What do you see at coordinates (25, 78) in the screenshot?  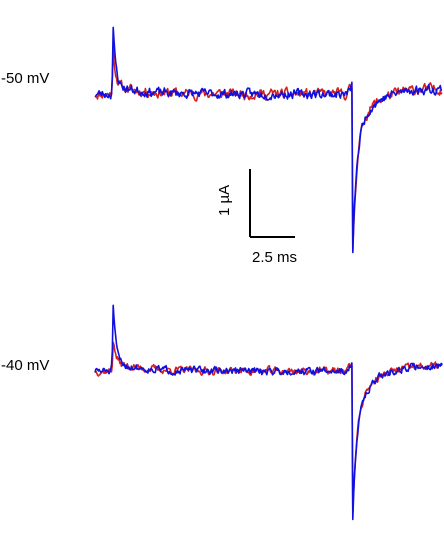 I see `panel-label-minus-50-mv: -50 mV` at bounding box center [25, 78].